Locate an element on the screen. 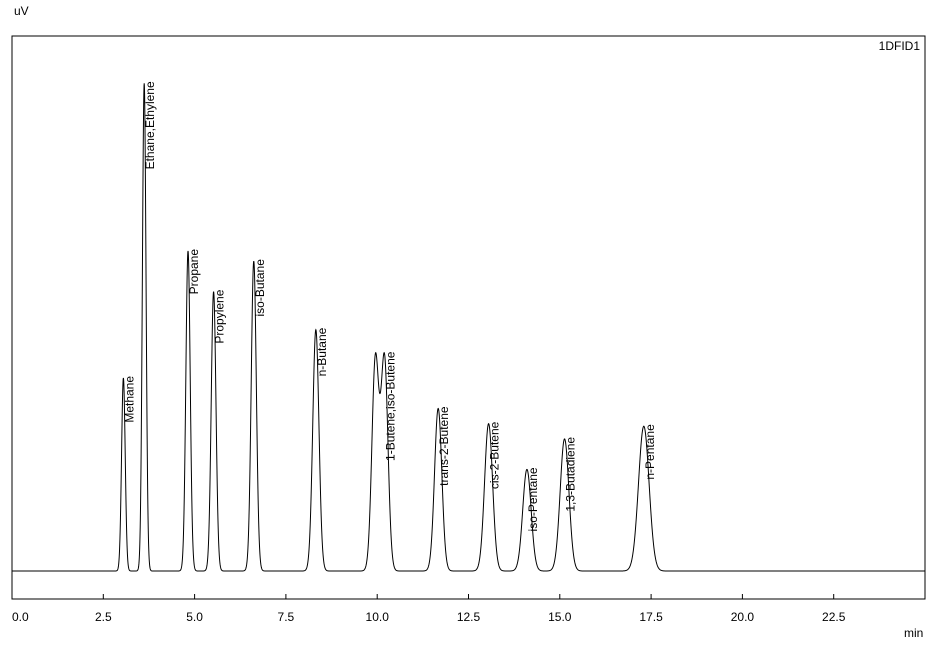 The height and width of the screenshot is (648, 938). x-tick-label: 20.0 is located at coordinates (743, 617).